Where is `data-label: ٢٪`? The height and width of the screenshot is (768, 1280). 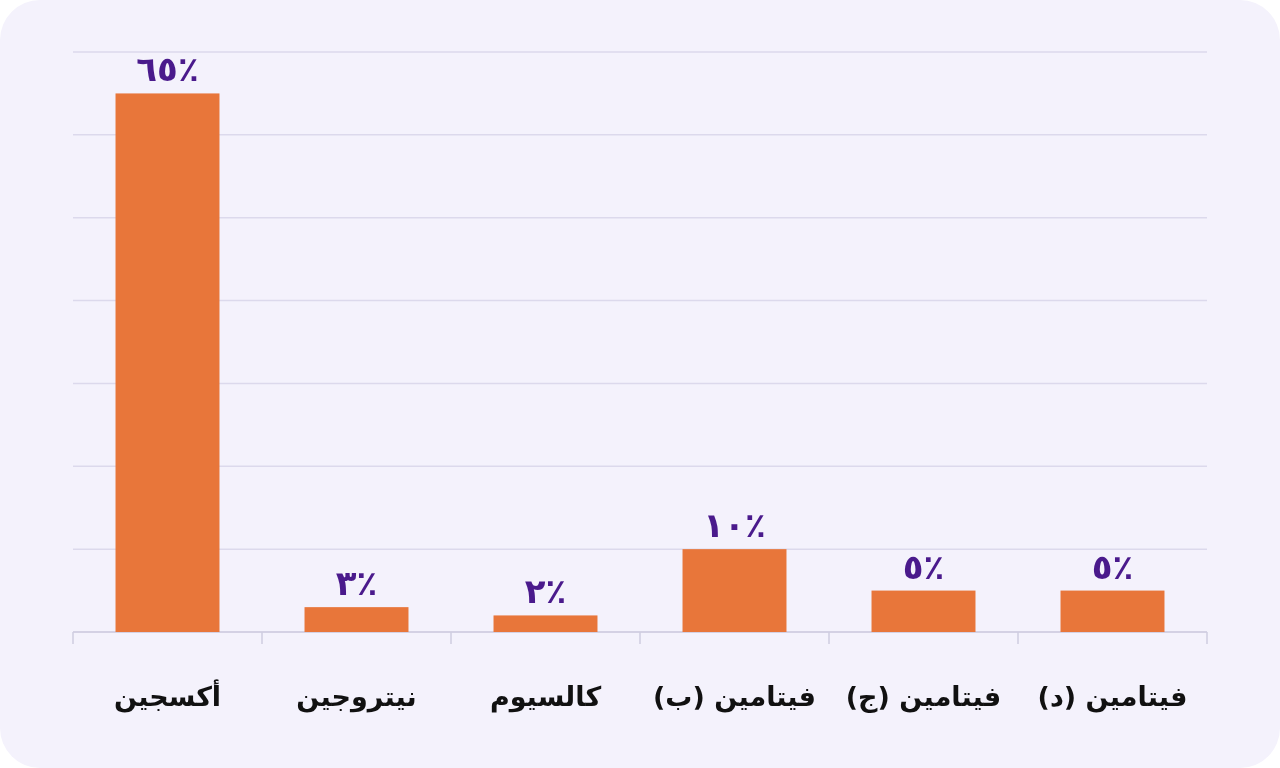 data-label: ٢٪ is located at coordinates (545, 591).